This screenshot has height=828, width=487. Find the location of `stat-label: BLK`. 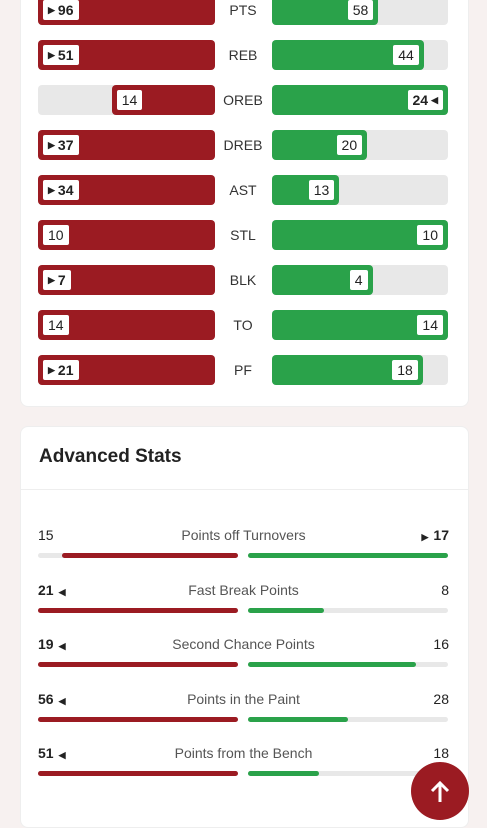

stat-label: BLK is located at coordinates (243, 280).